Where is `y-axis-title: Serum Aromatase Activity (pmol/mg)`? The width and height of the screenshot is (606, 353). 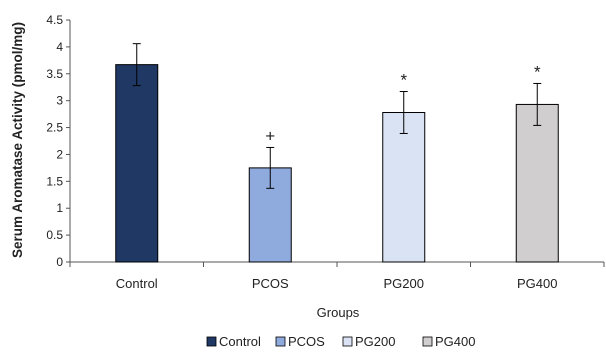
y-axis-title: Serum Aromatase Activity (pmol/mg) is located at coordinates (17, 140).